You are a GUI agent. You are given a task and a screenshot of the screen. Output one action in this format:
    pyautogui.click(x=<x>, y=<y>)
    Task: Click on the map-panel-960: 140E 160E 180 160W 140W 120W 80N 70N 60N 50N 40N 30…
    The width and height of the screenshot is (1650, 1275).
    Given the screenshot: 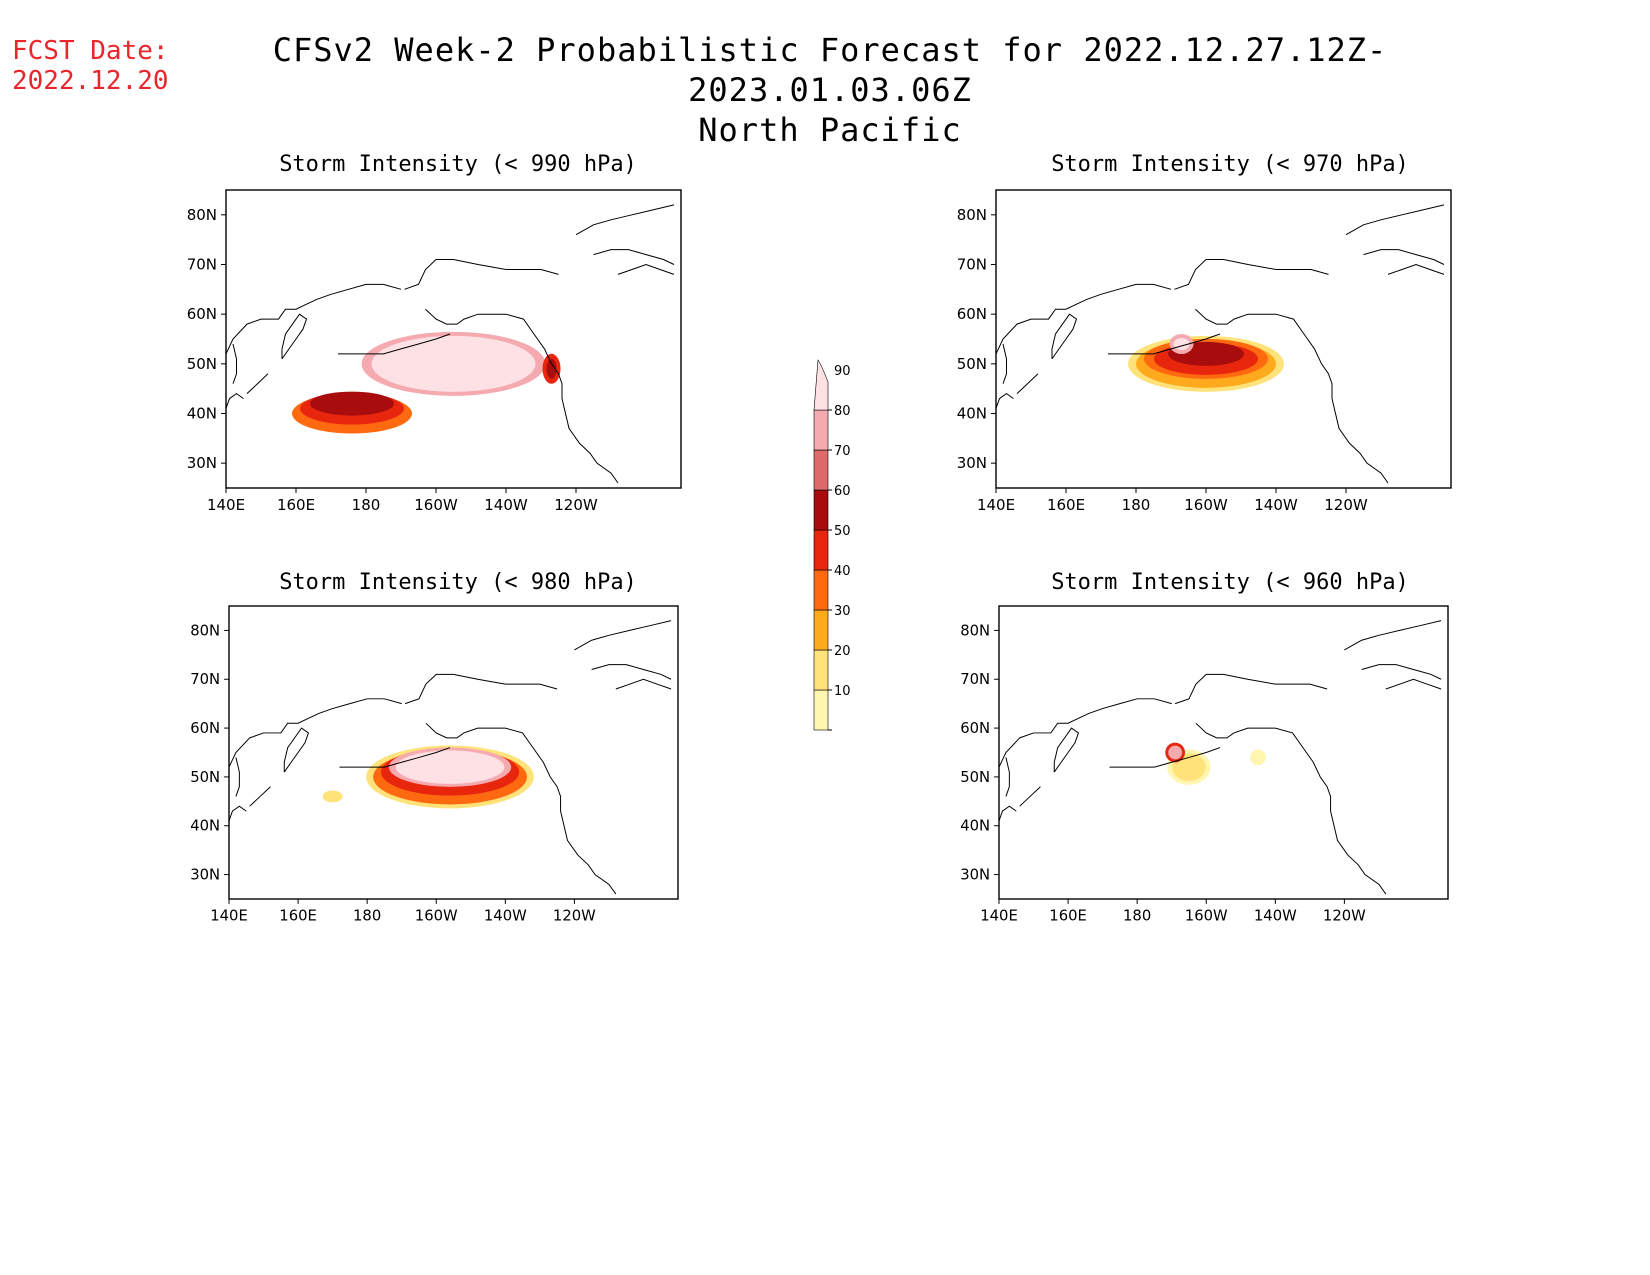 What is the action you would take?
    pyautogui.click(x=1204, y=765)
    